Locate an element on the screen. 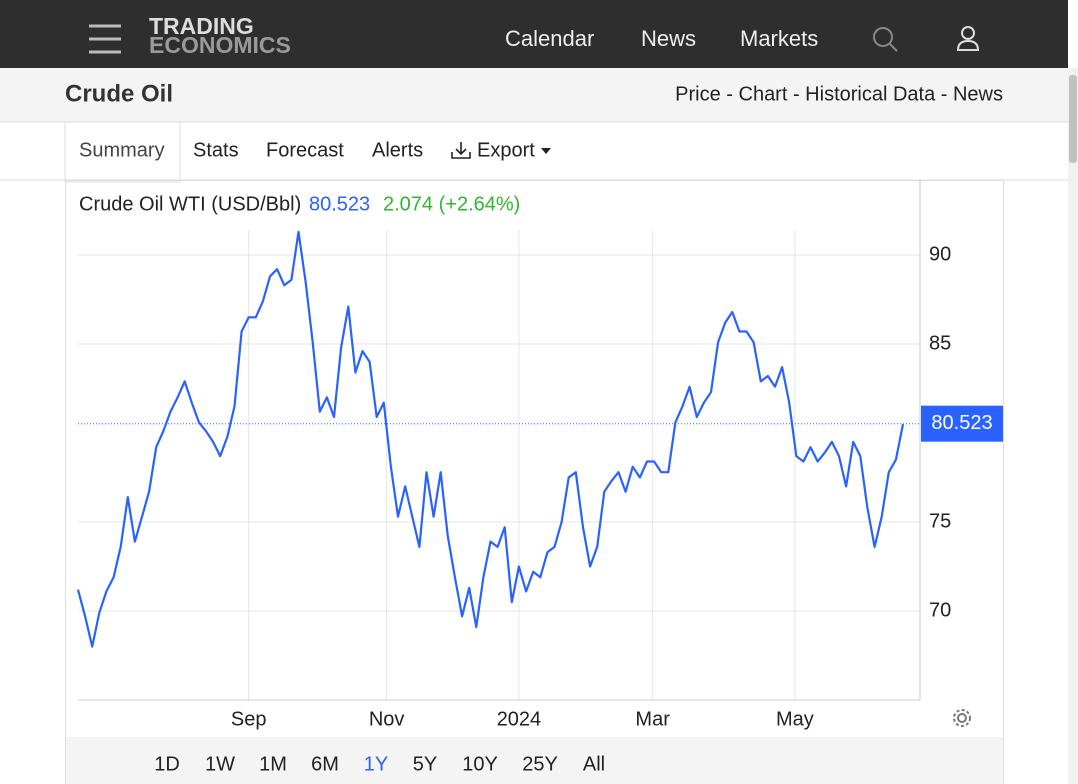 The image size is (1078, 784). scrollbar-thumb is located at coordinates (1073, 119).